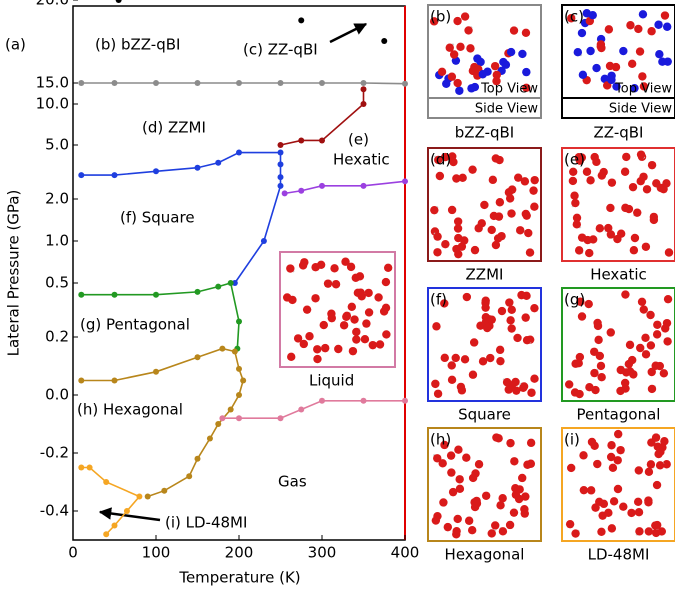 The image size is (675, 593). I want to click on panel-caption: Hexatic, so click(618, 275).